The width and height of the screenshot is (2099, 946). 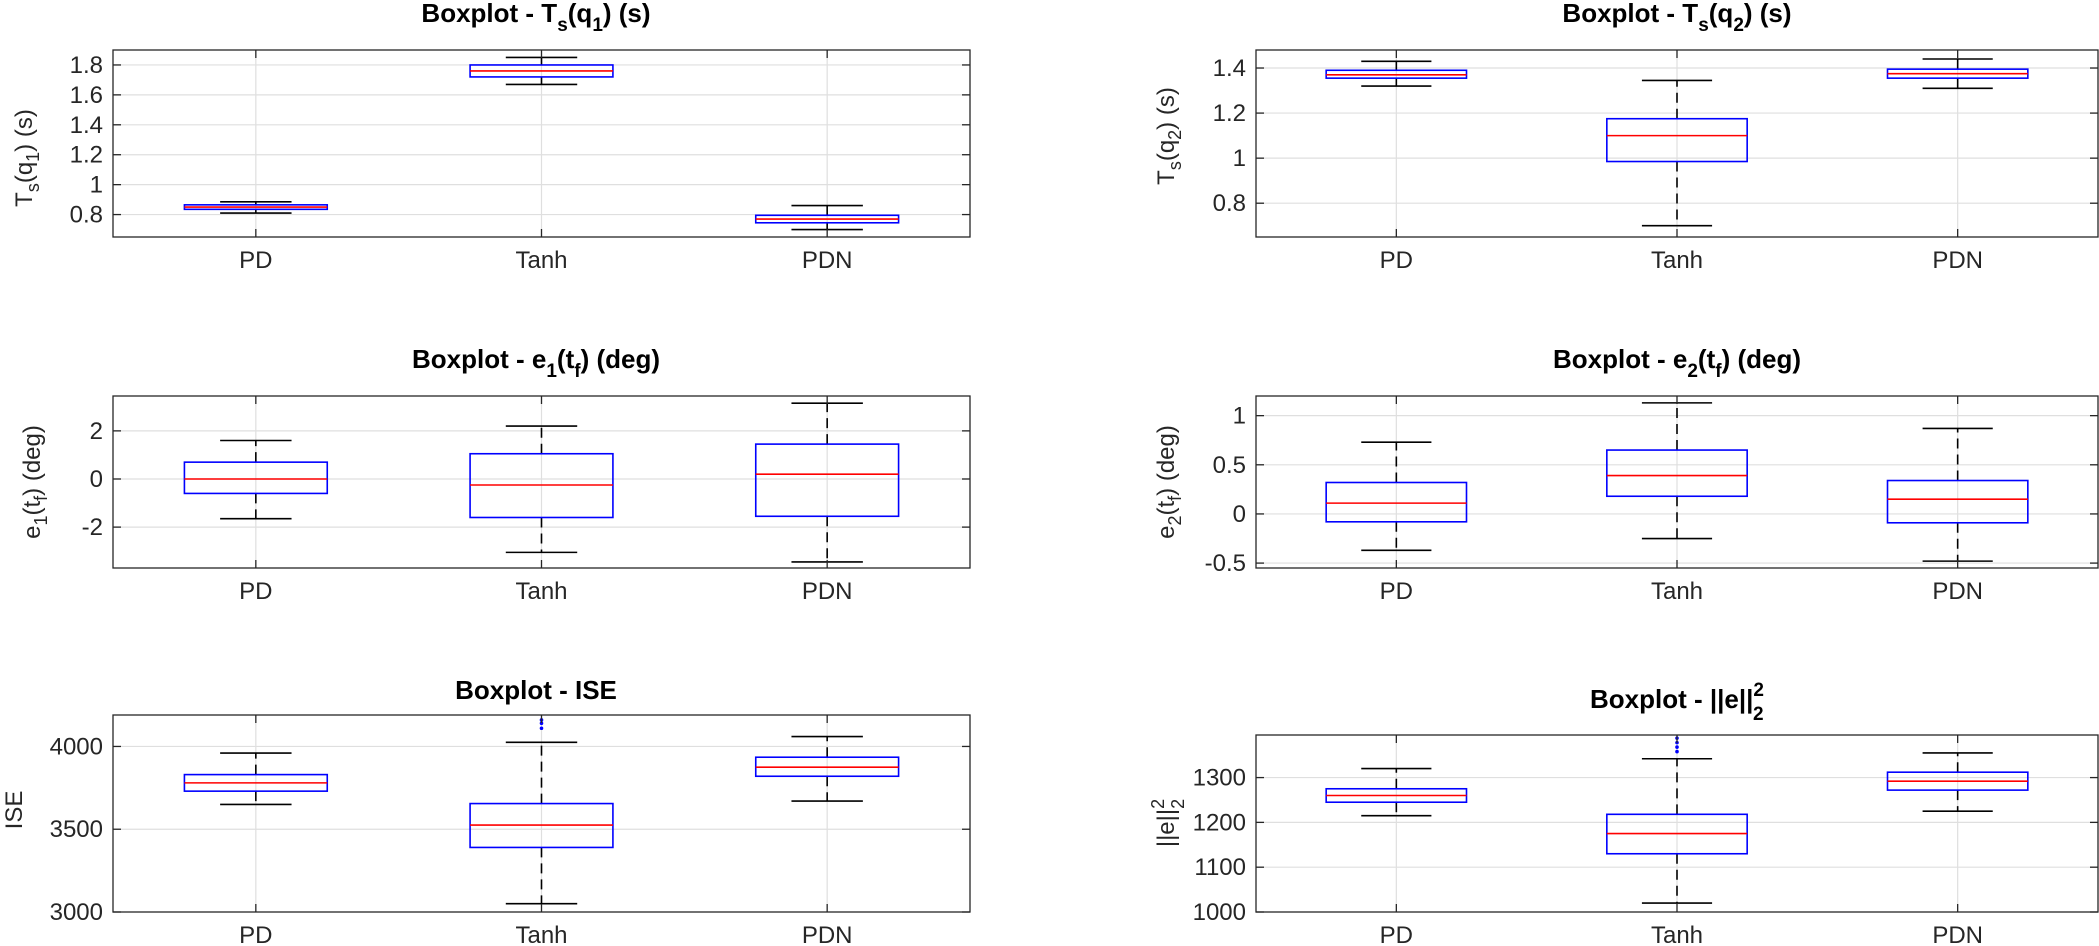 What do you see at coordinates (1220, 867) in the screenshot?
I see `y-tick-label: 1100` at bounding box center [1220, 867].